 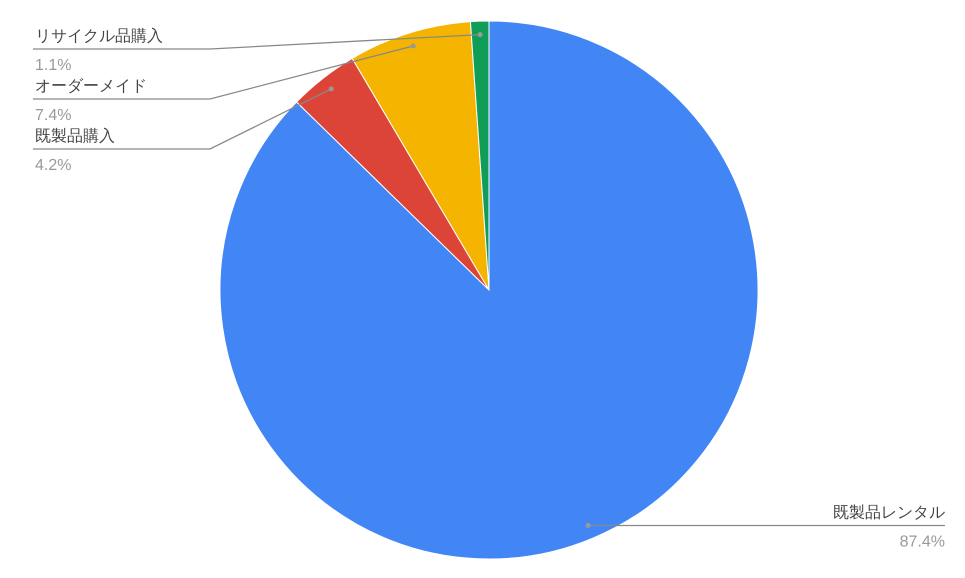 I want to click on slice-label: 既製品購入, so click(x=75, y=136).